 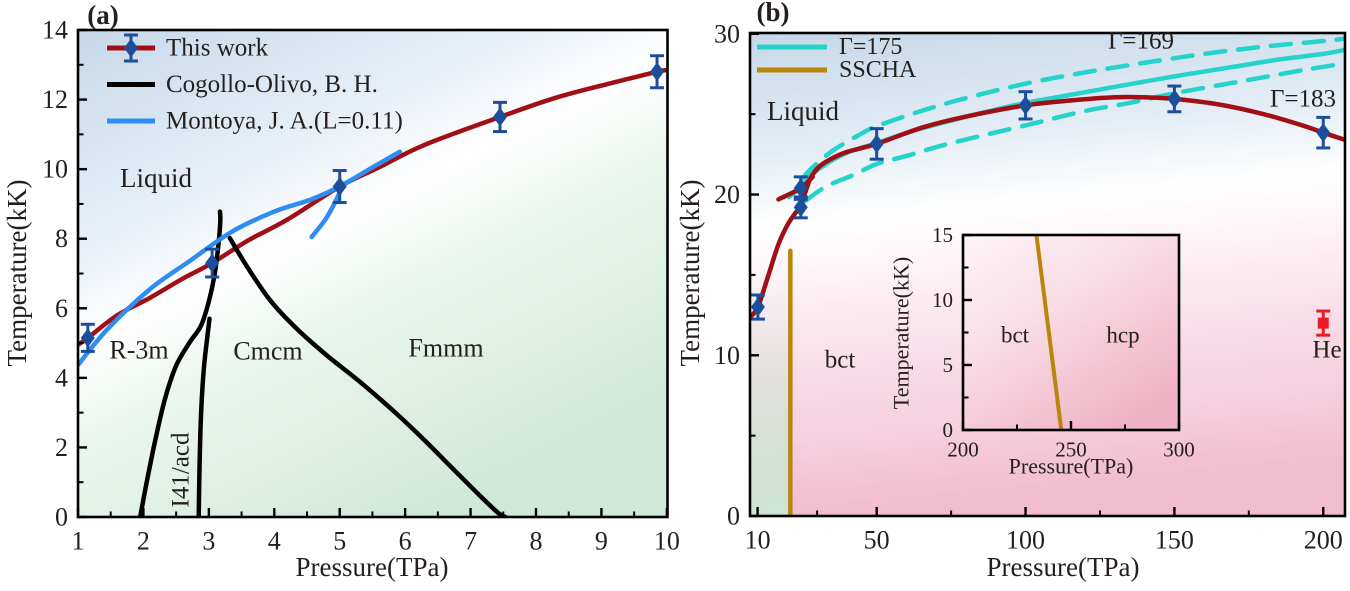 What do you see at coordinates (61, 308) in the screenshot?
I see `y-tick-label: 6` at bounding box center [61, 308].